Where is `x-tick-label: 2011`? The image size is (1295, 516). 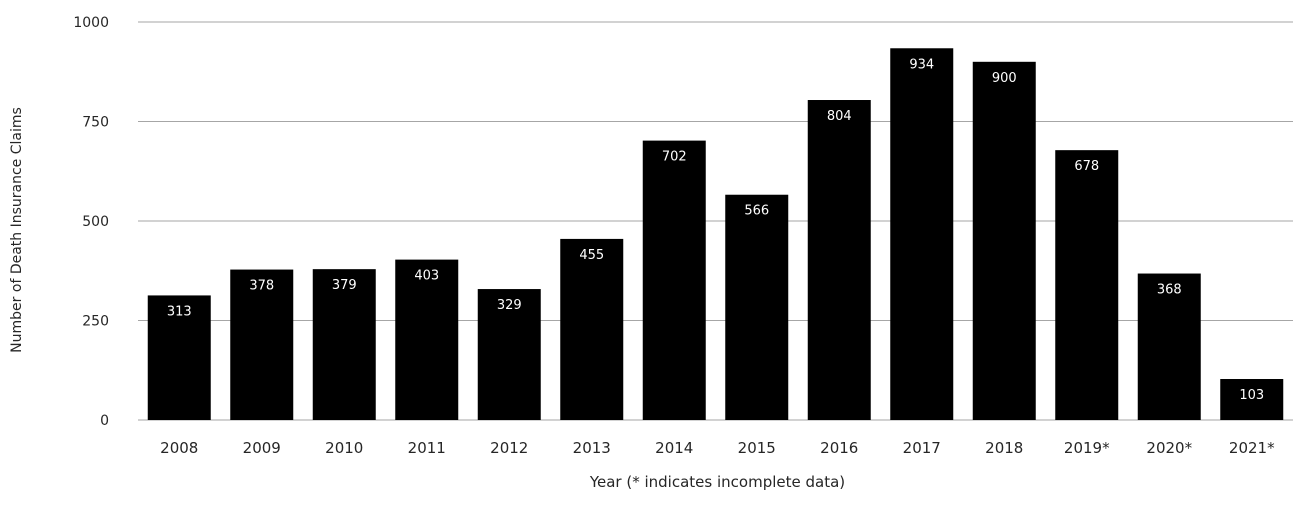 x-tick-label: 2011 is located at coordinates (427, 448).